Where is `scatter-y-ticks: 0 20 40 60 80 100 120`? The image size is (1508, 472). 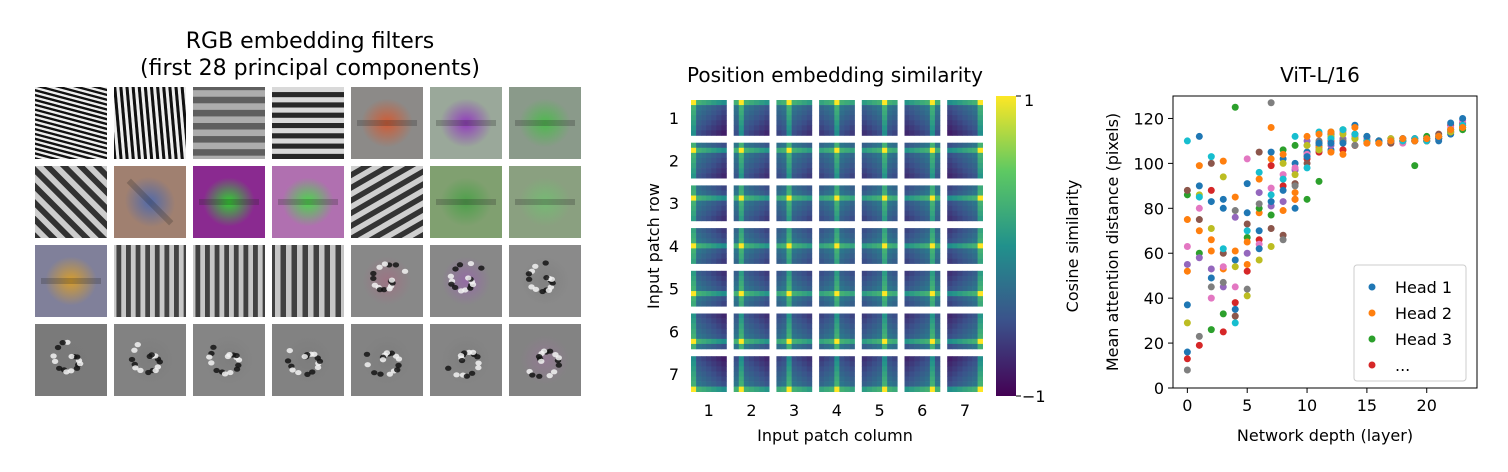
scatter-y-ticks: 0 20 40 60 80 100 120 is located at coordinates (1153, 253).